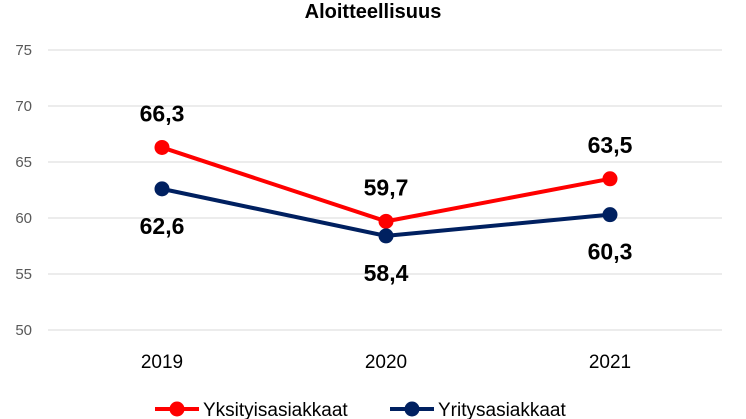  What do you see at coordinates (23, 274) in the screenshot?
I see `y-tick-label: 55` at bounding box center [23, 274].